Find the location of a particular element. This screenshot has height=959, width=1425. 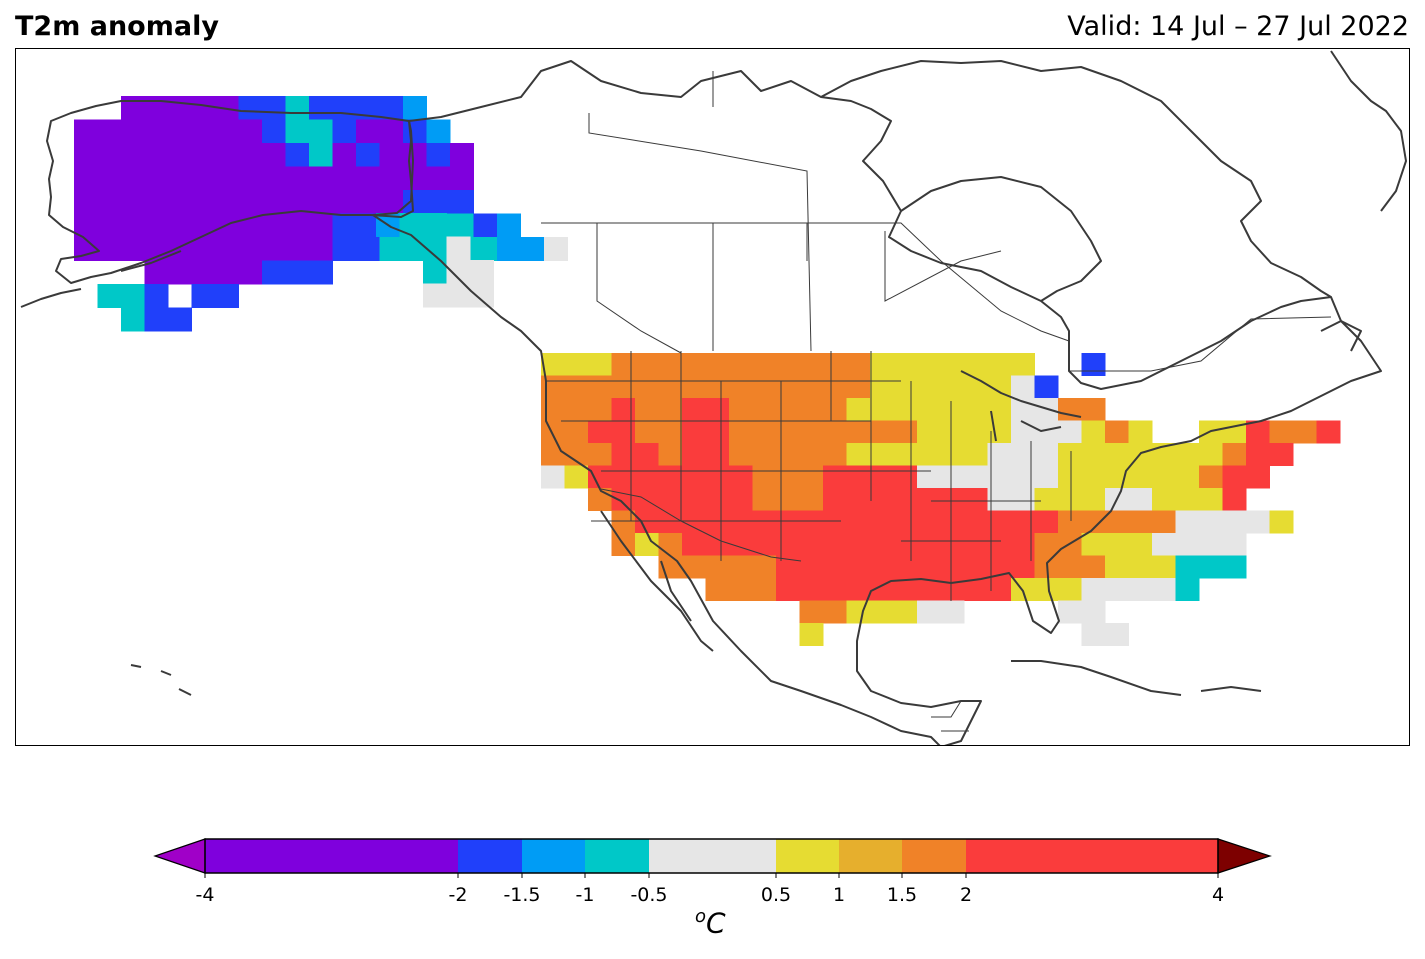

colorbar-bin is located at coordinates (807, 856).